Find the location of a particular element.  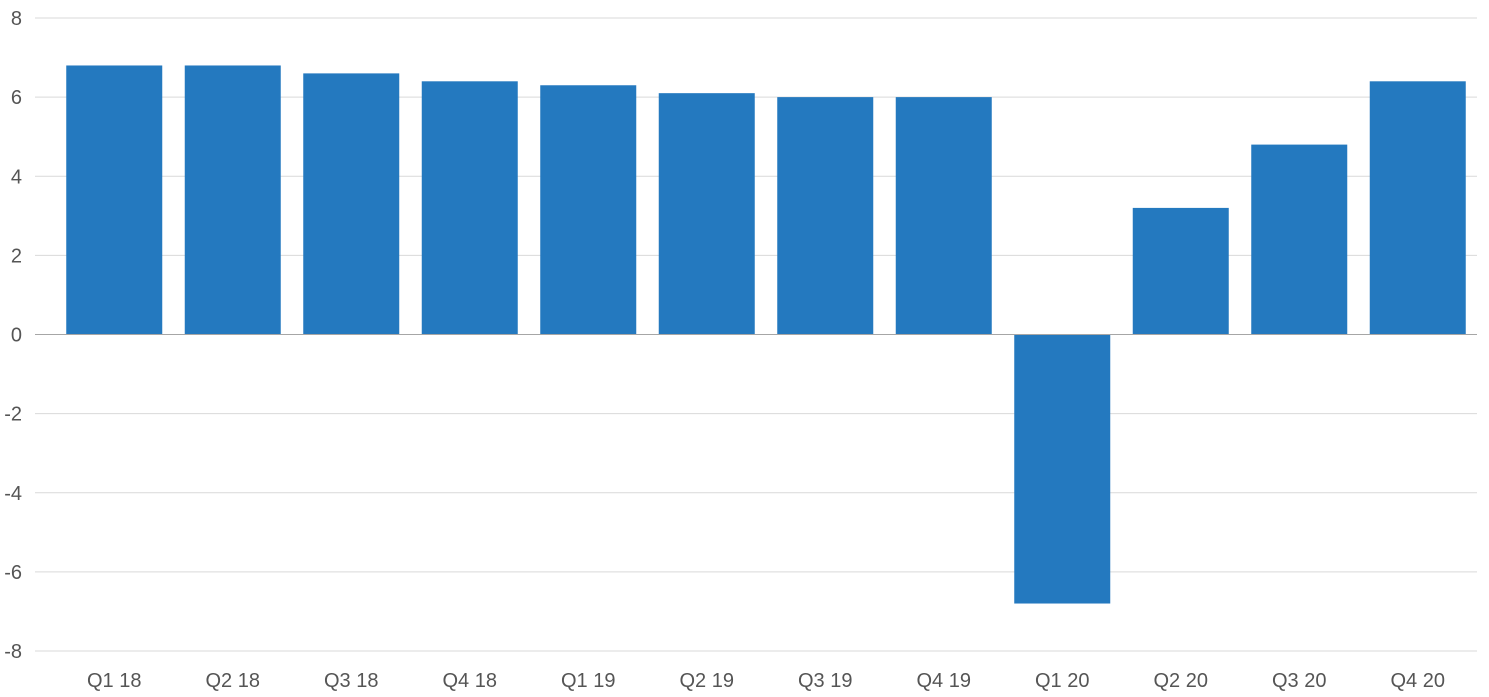

y-tick-label: 0 is located at coordinates (16, 336).